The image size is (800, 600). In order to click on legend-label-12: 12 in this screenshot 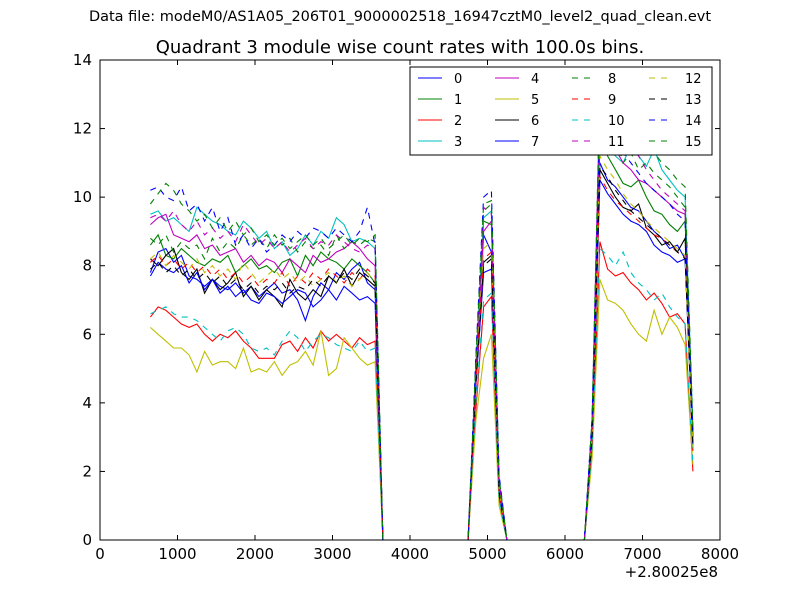, I will do `click(693, 79)`.